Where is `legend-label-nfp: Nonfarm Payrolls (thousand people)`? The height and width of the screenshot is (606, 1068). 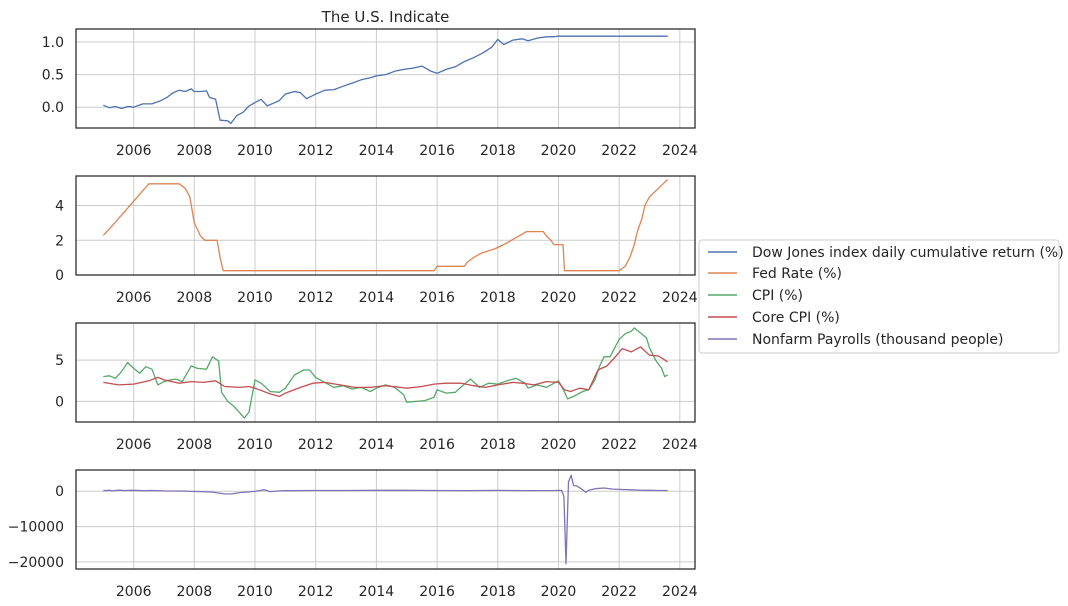 legend-label-nfp: Nonfarm Payrolls (thousand people) is located at coordinates (878, 340).